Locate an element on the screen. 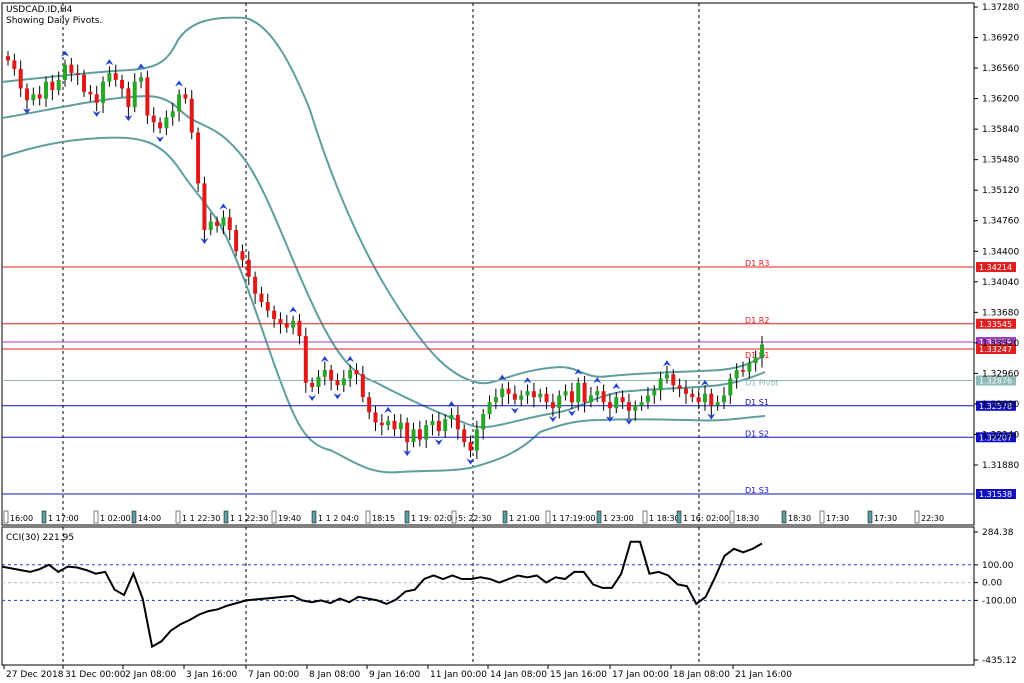 The width and height of the screenshot is (1024, 683). pivot-name: D1 R2 is located at coordinates (757, 320).